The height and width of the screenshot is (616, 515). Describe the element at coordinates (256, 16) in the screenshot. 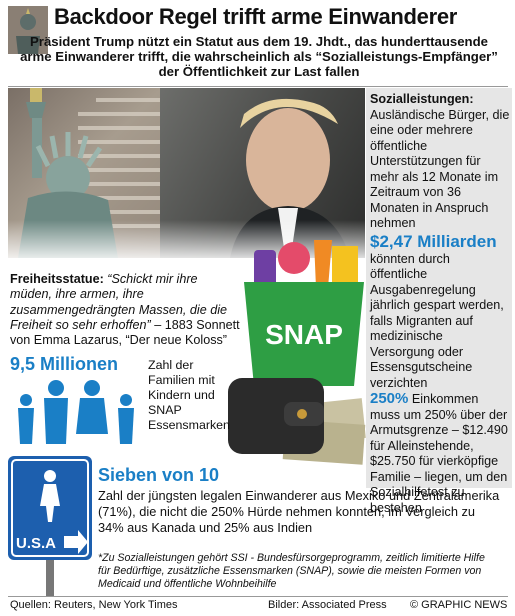

I see `page-title: Backdoor Regel trifft arme Einwanderer` at that location.